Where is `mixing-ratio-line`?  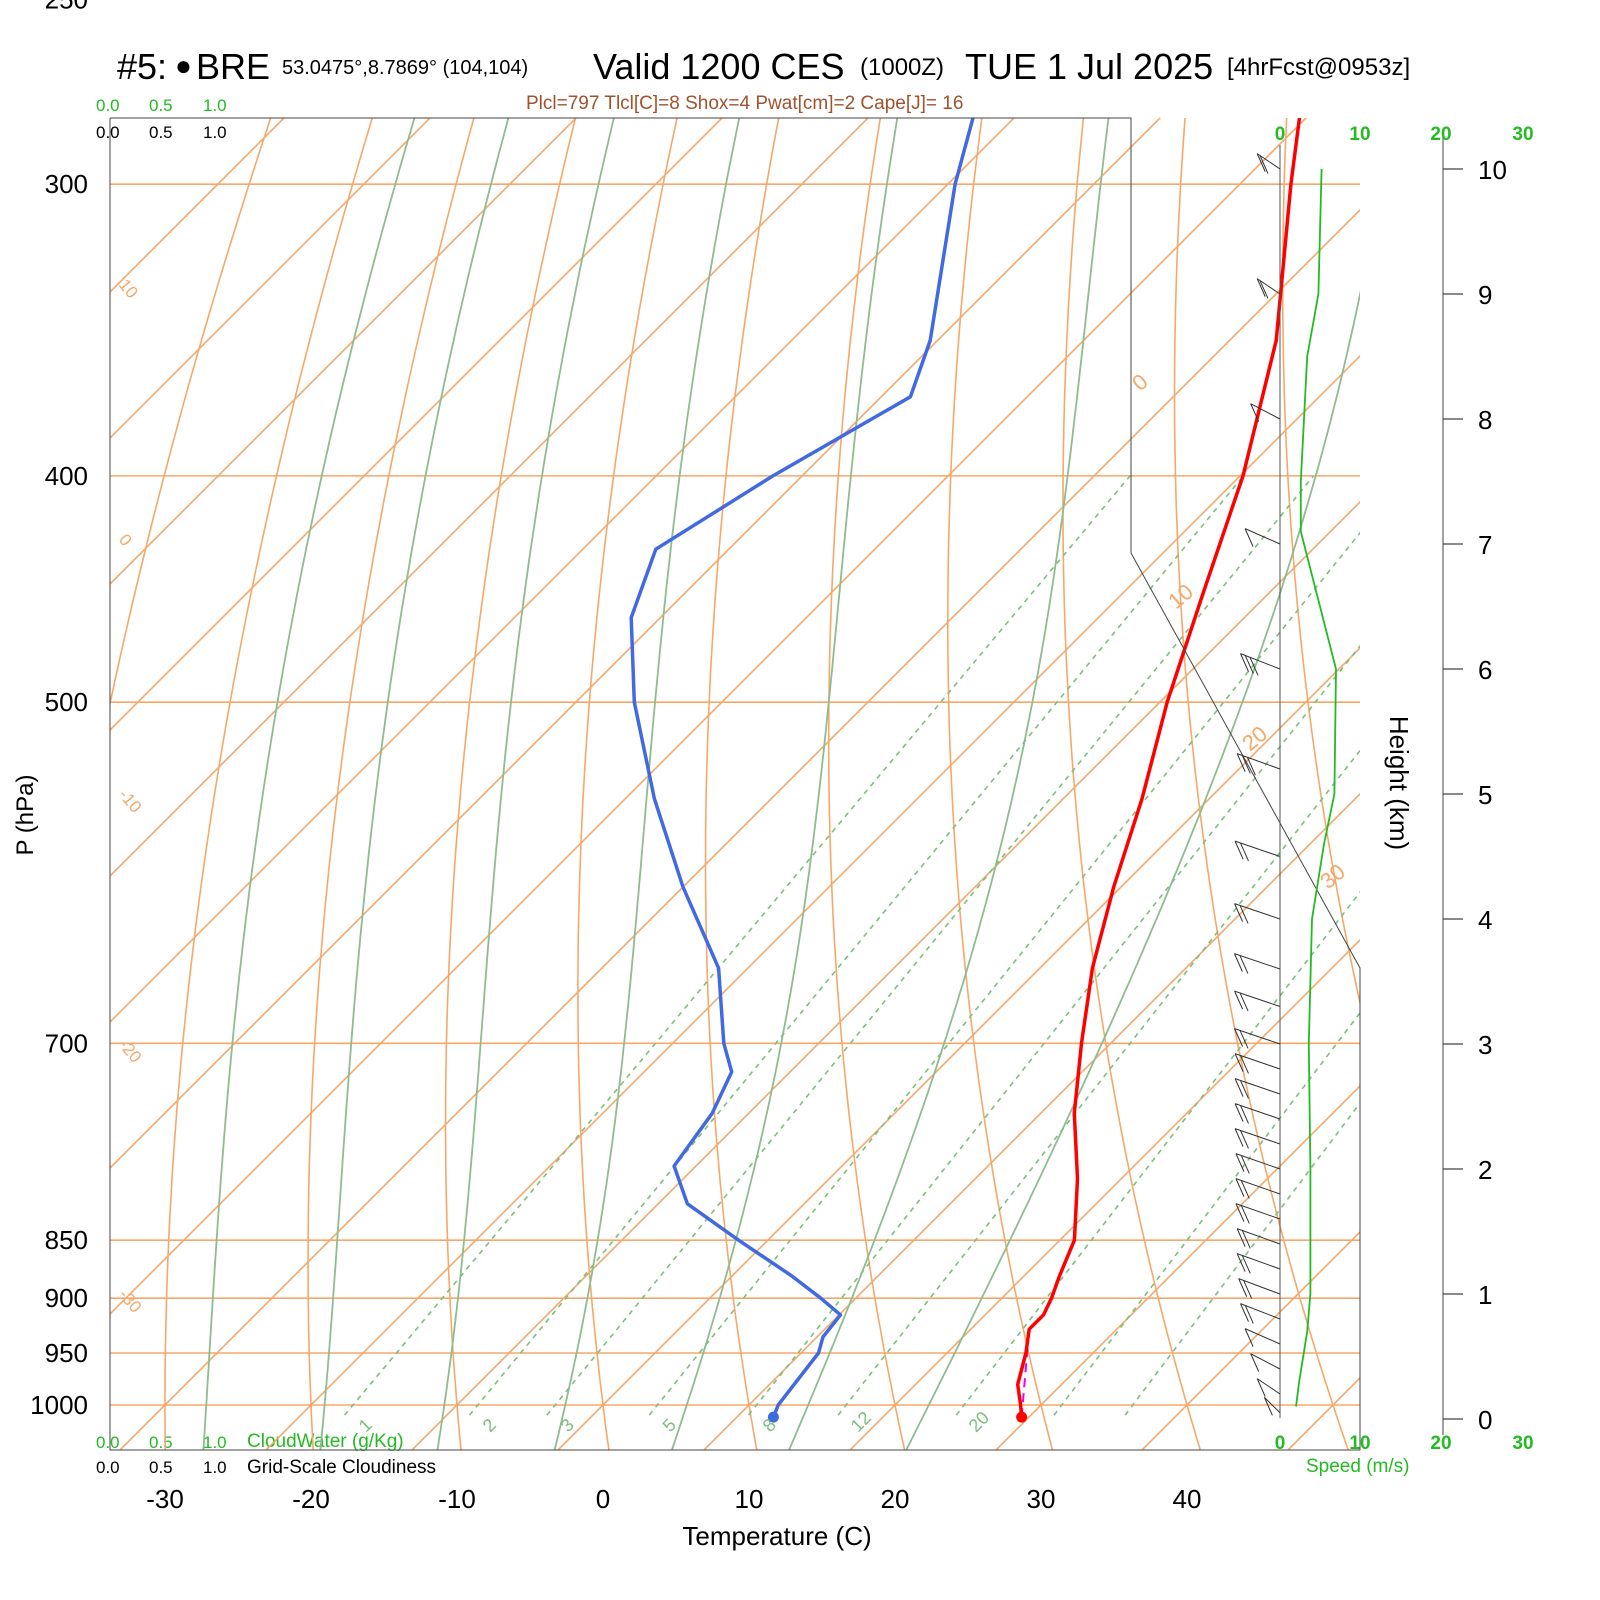
mixing-ratio-line is located at coordinates (1098, 1082).